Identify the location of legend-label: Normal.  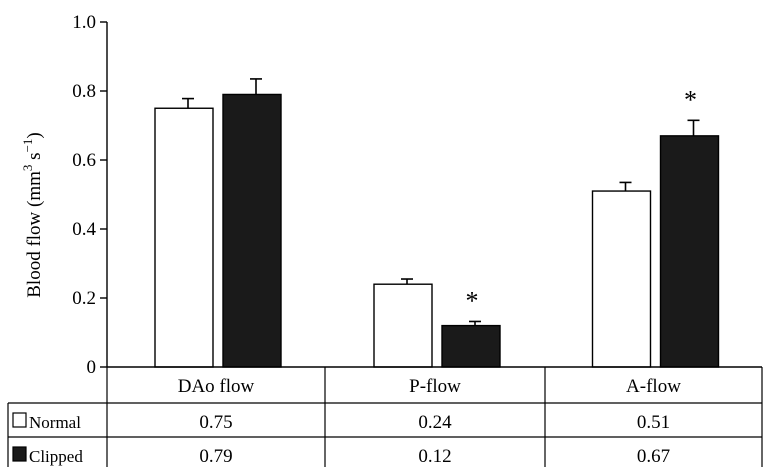
(55, 422).